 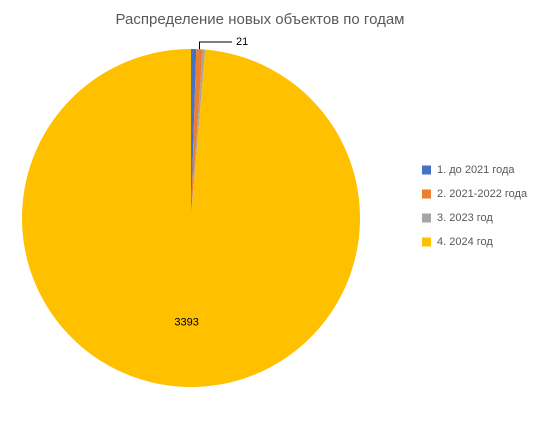 I want to click on legend-label: 3. 2023 год, so click(x=465, y=218).